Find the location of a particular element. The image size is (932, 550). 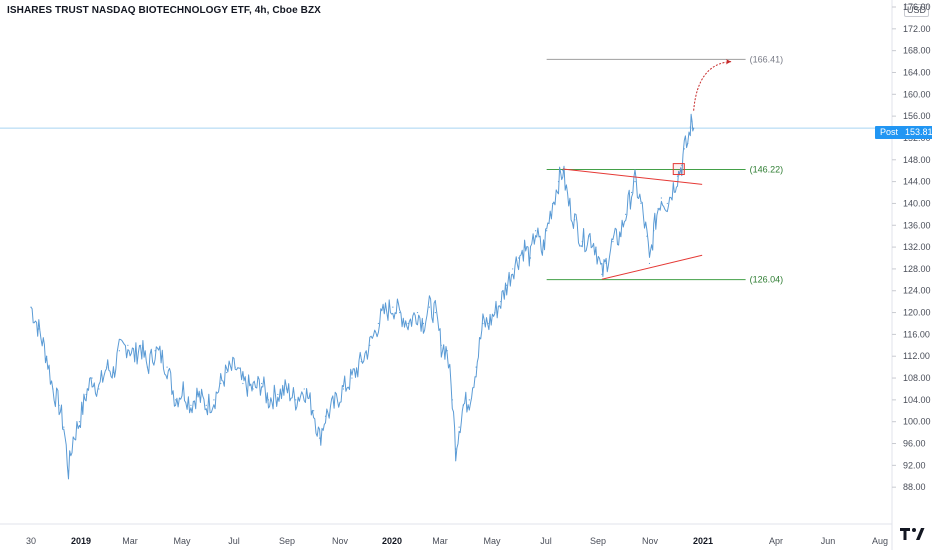

y-tick-label: 112.00 is located at coordinates (916, 356).